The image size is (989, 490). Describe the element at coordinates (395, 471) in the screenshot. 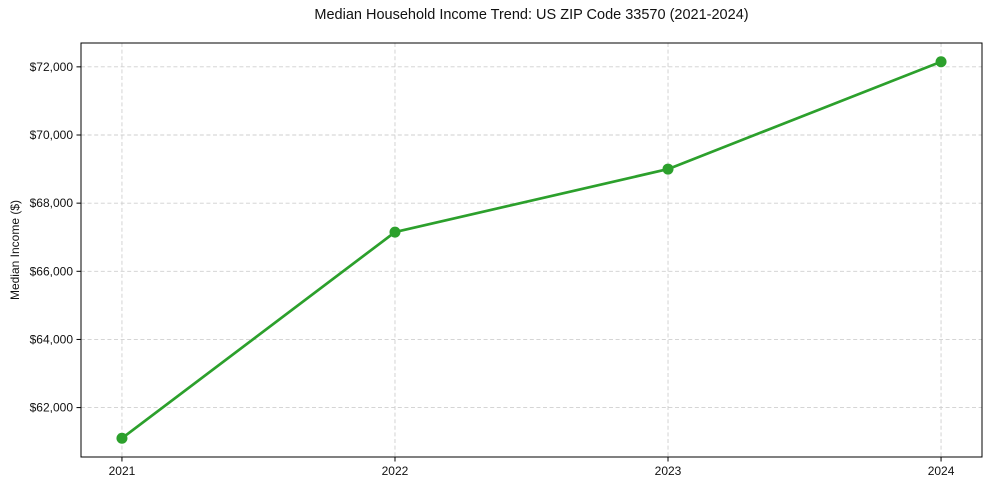

I see `x-tick-label-2022: 2022` at that location.